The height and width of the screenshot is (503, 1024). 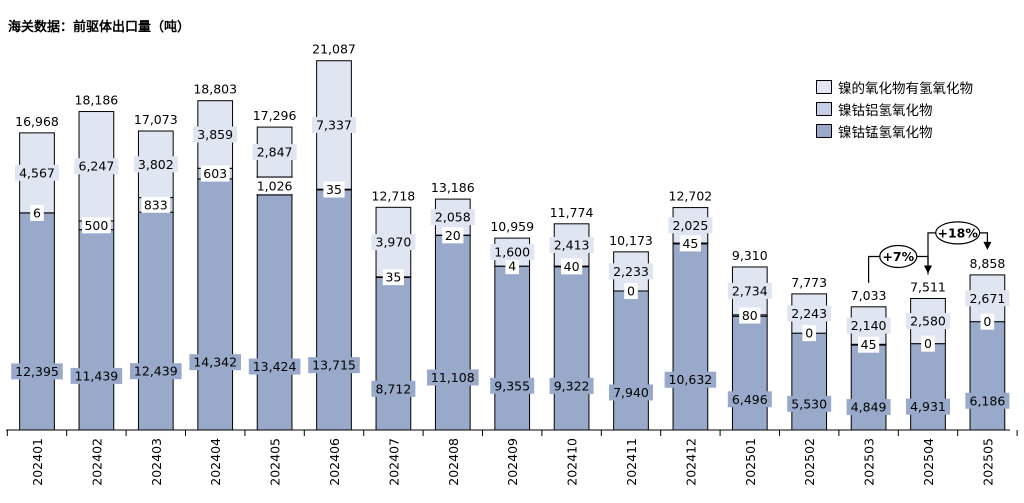 What do you see at coordinates (512, 226) in the screenshot?
I see `total-label: 10,959` at bounding box center [512, 226].